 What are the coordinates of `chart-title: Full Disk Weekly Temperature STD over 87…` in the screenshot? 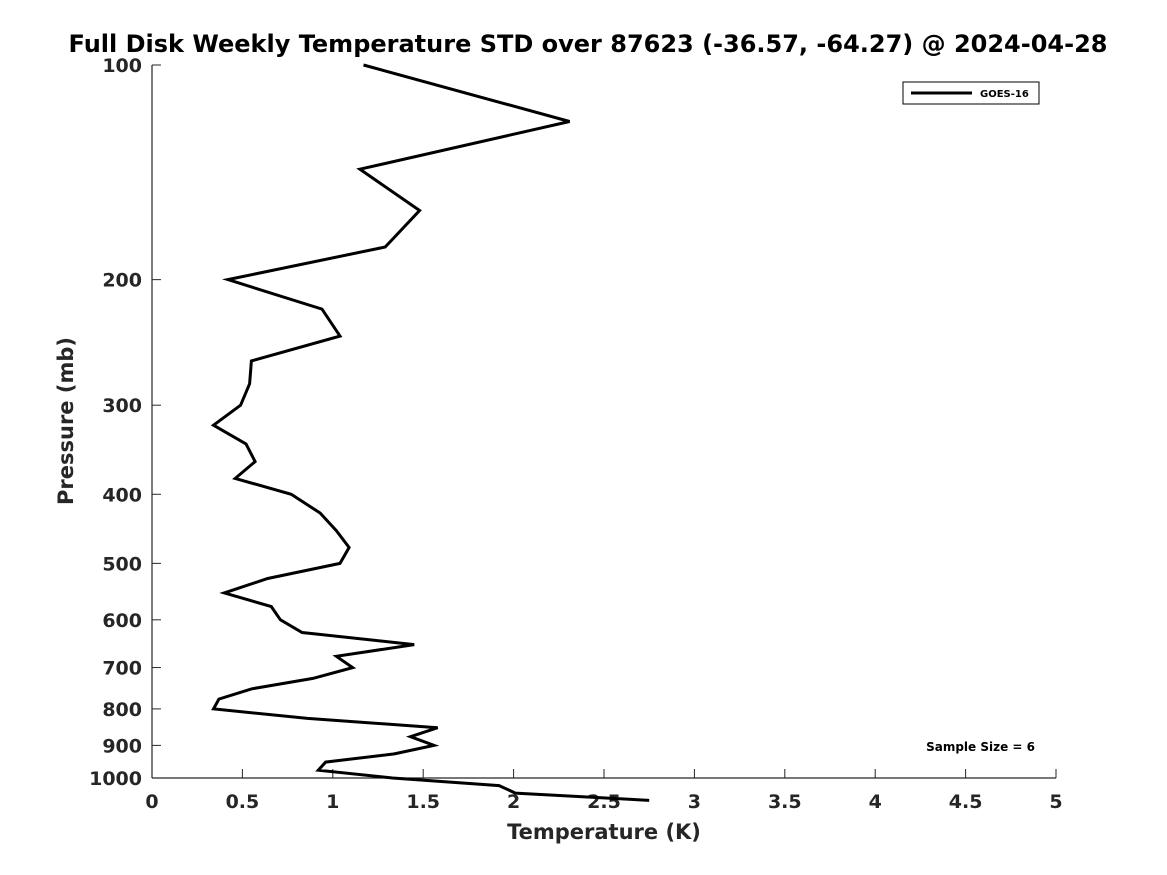 It's located at (588, 44).